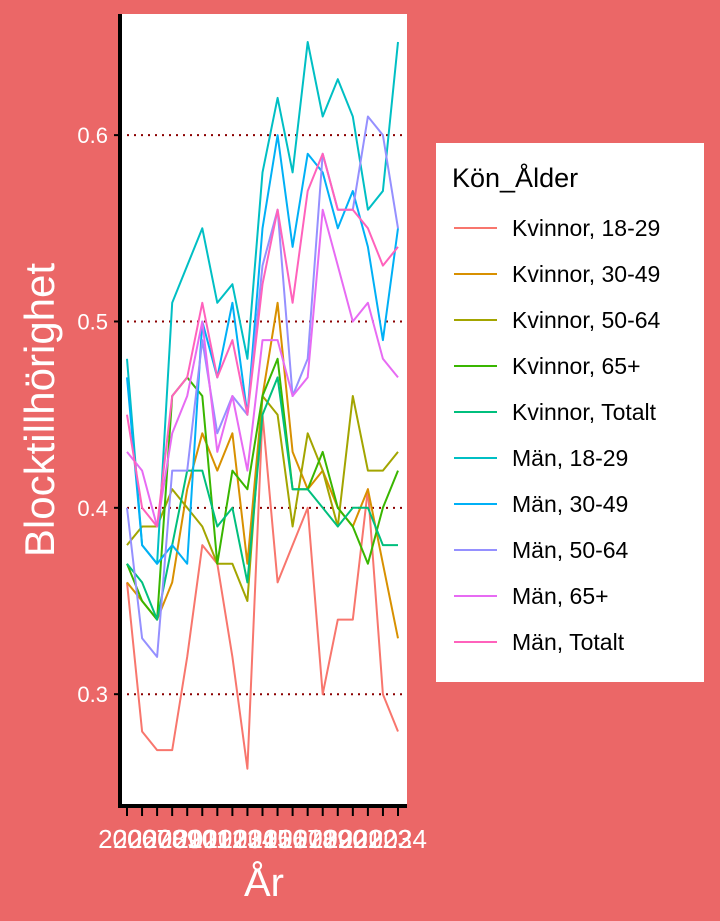 The height and width of the screenshot is (921, 720). I want to click on y-tick-label: 0.6, so click(92, 135).